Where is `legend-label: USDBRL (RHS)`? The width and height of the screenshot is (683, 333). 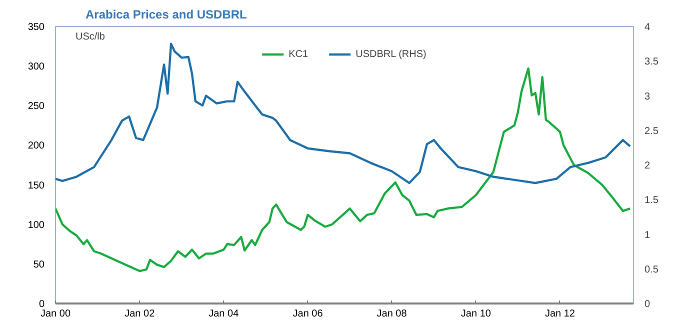
legend-label: USDBRL (RHS) is located at coordinates (391, 54).